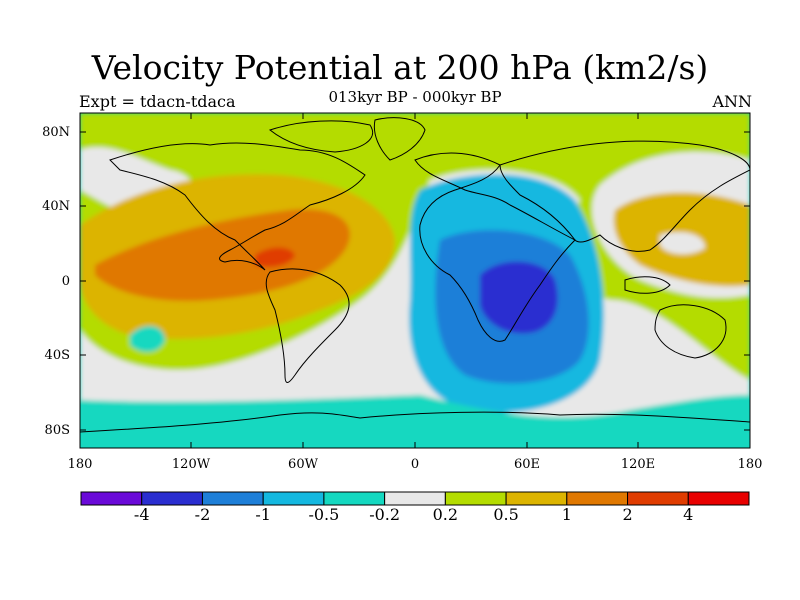 This screenshot has width=800, height=600. I want to click on experiment-label: Expt = tdacn-tdaca, so click(157, 101).